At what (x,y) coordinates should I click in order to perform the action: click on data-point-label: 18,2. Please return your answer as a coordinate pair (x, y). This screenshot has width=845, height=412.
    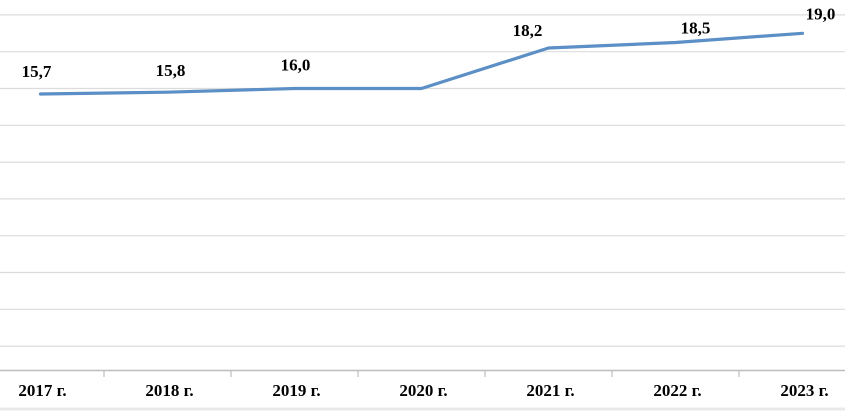
    Looking at the image, I should click on (528, 30).